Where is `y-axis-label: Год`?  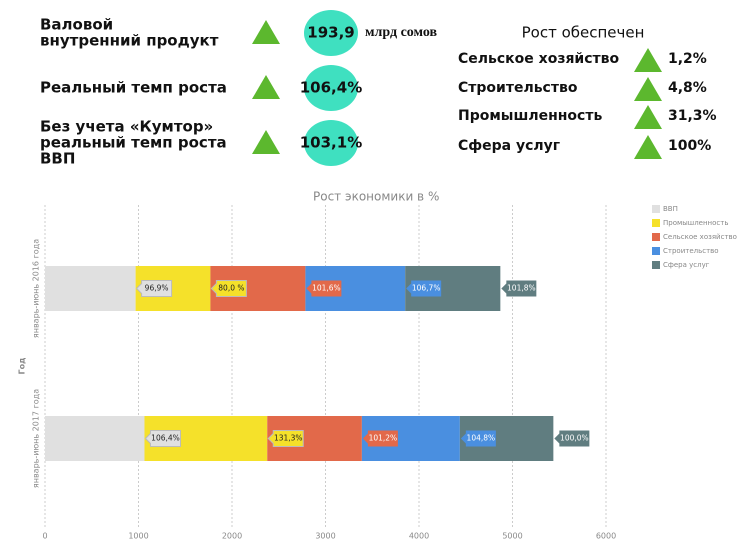 y-axis-label: Год is located at coordinates (22, 366).